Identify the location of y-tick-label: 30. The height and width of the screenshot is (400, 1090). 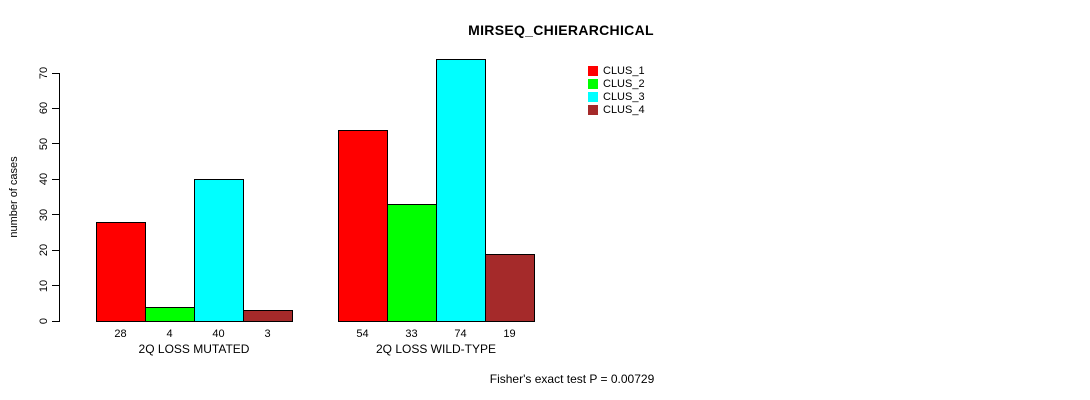
(44, 214).